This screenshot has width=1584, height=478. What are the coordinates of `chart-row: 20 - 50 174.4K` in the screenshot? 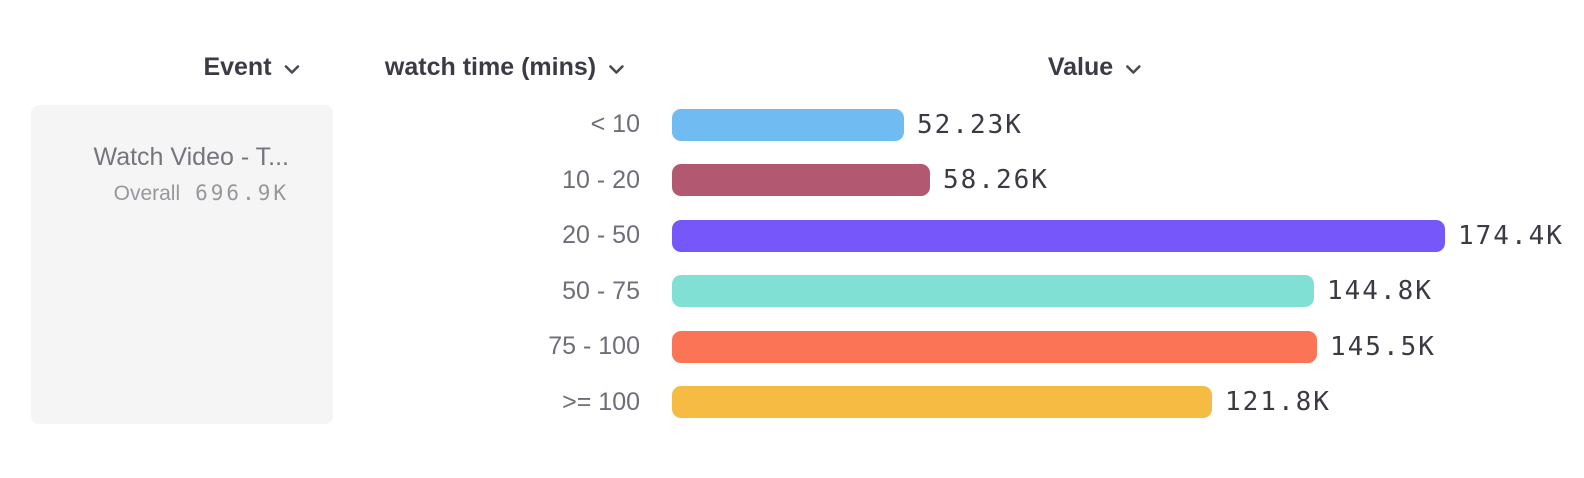 It's located at (792, 236).